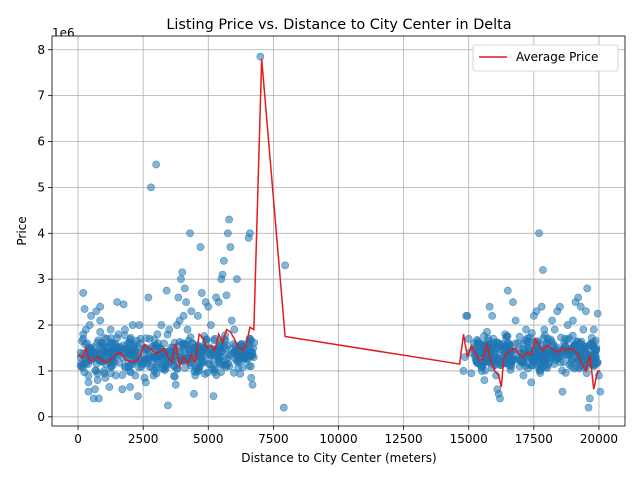 The image size is (640, 480). I want to click on x-tick-label: 0, so click(78, 439).